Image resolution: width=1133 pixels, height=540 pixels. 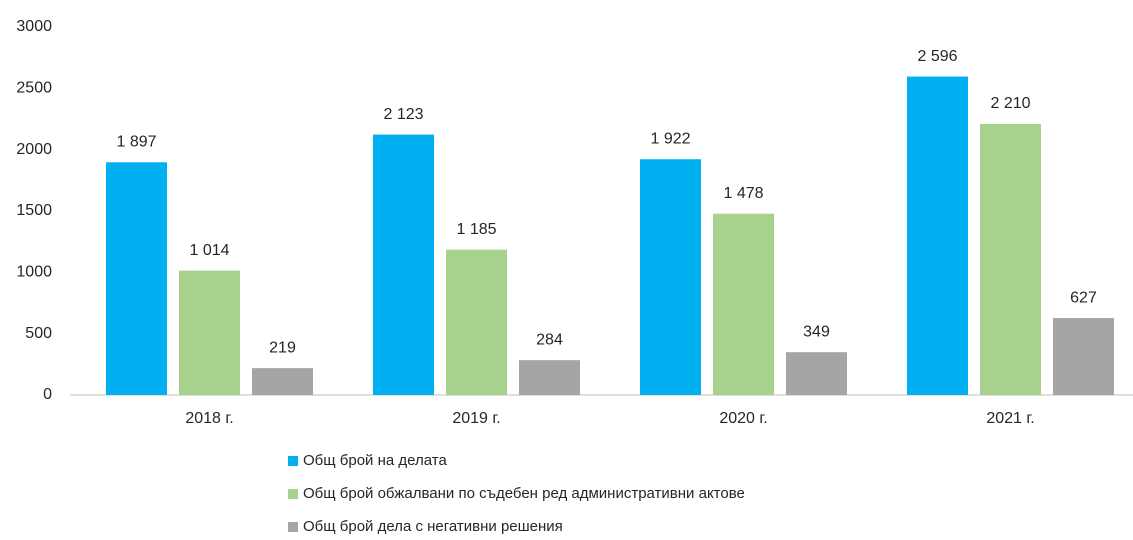 What do you see at coordinates (743, 418) in the screenshot?
I see `x-tick-label: 2020 г.` at bounding box center [743, 418].